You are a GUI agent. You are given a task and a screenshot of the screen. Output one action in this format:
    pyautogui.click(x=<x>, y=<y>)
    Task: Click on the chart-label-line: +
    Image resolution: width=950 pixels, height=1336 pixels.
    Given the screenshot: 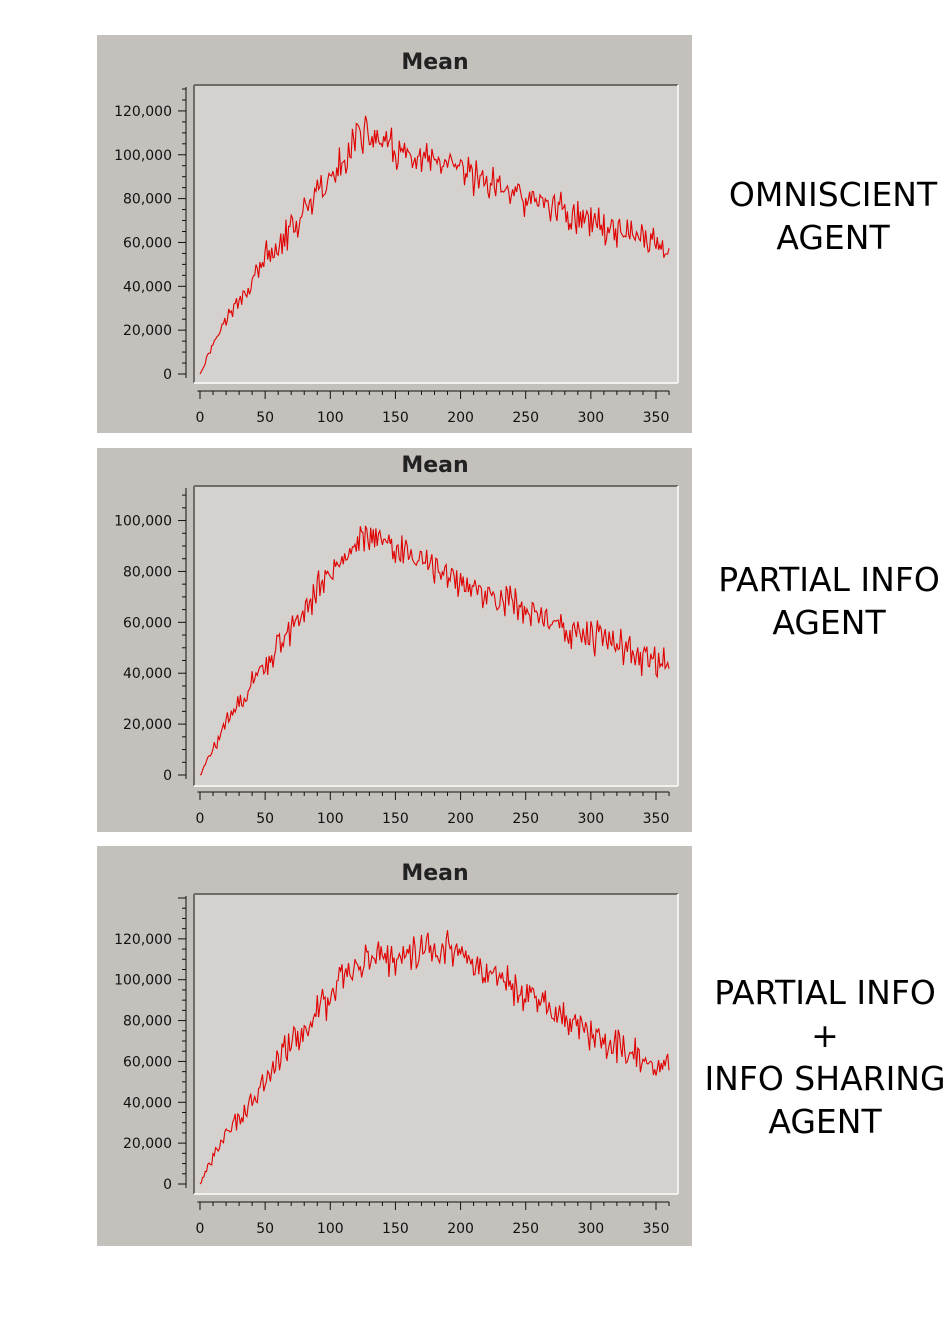 What is the action you would take?
    pyautogui.click(x=825, y=1035)
    